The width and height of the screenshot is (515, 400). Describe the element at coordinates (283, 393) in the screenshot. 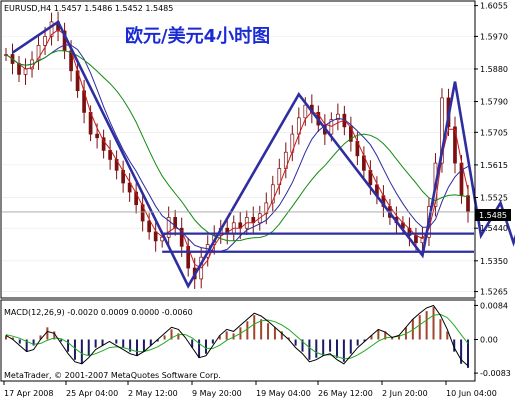

I see `x-tick-label: 19 May 04:00` at that location.